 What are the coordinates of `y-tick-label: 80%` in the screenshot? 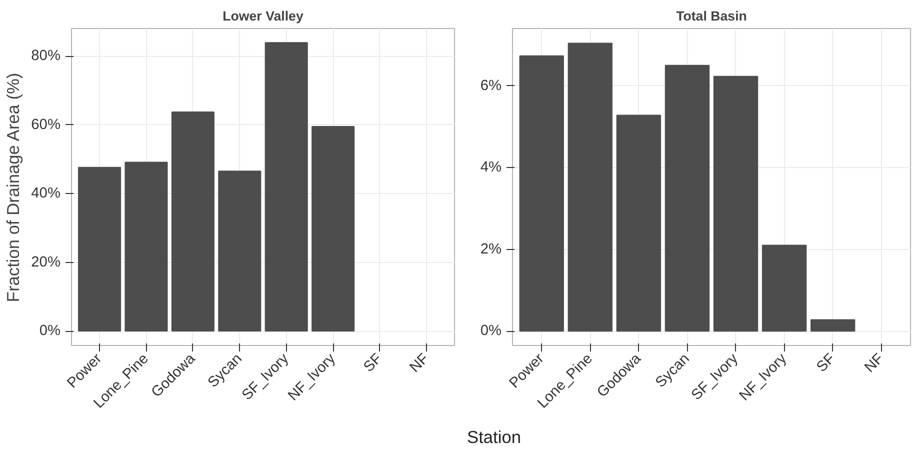 It's located at (46, 56).